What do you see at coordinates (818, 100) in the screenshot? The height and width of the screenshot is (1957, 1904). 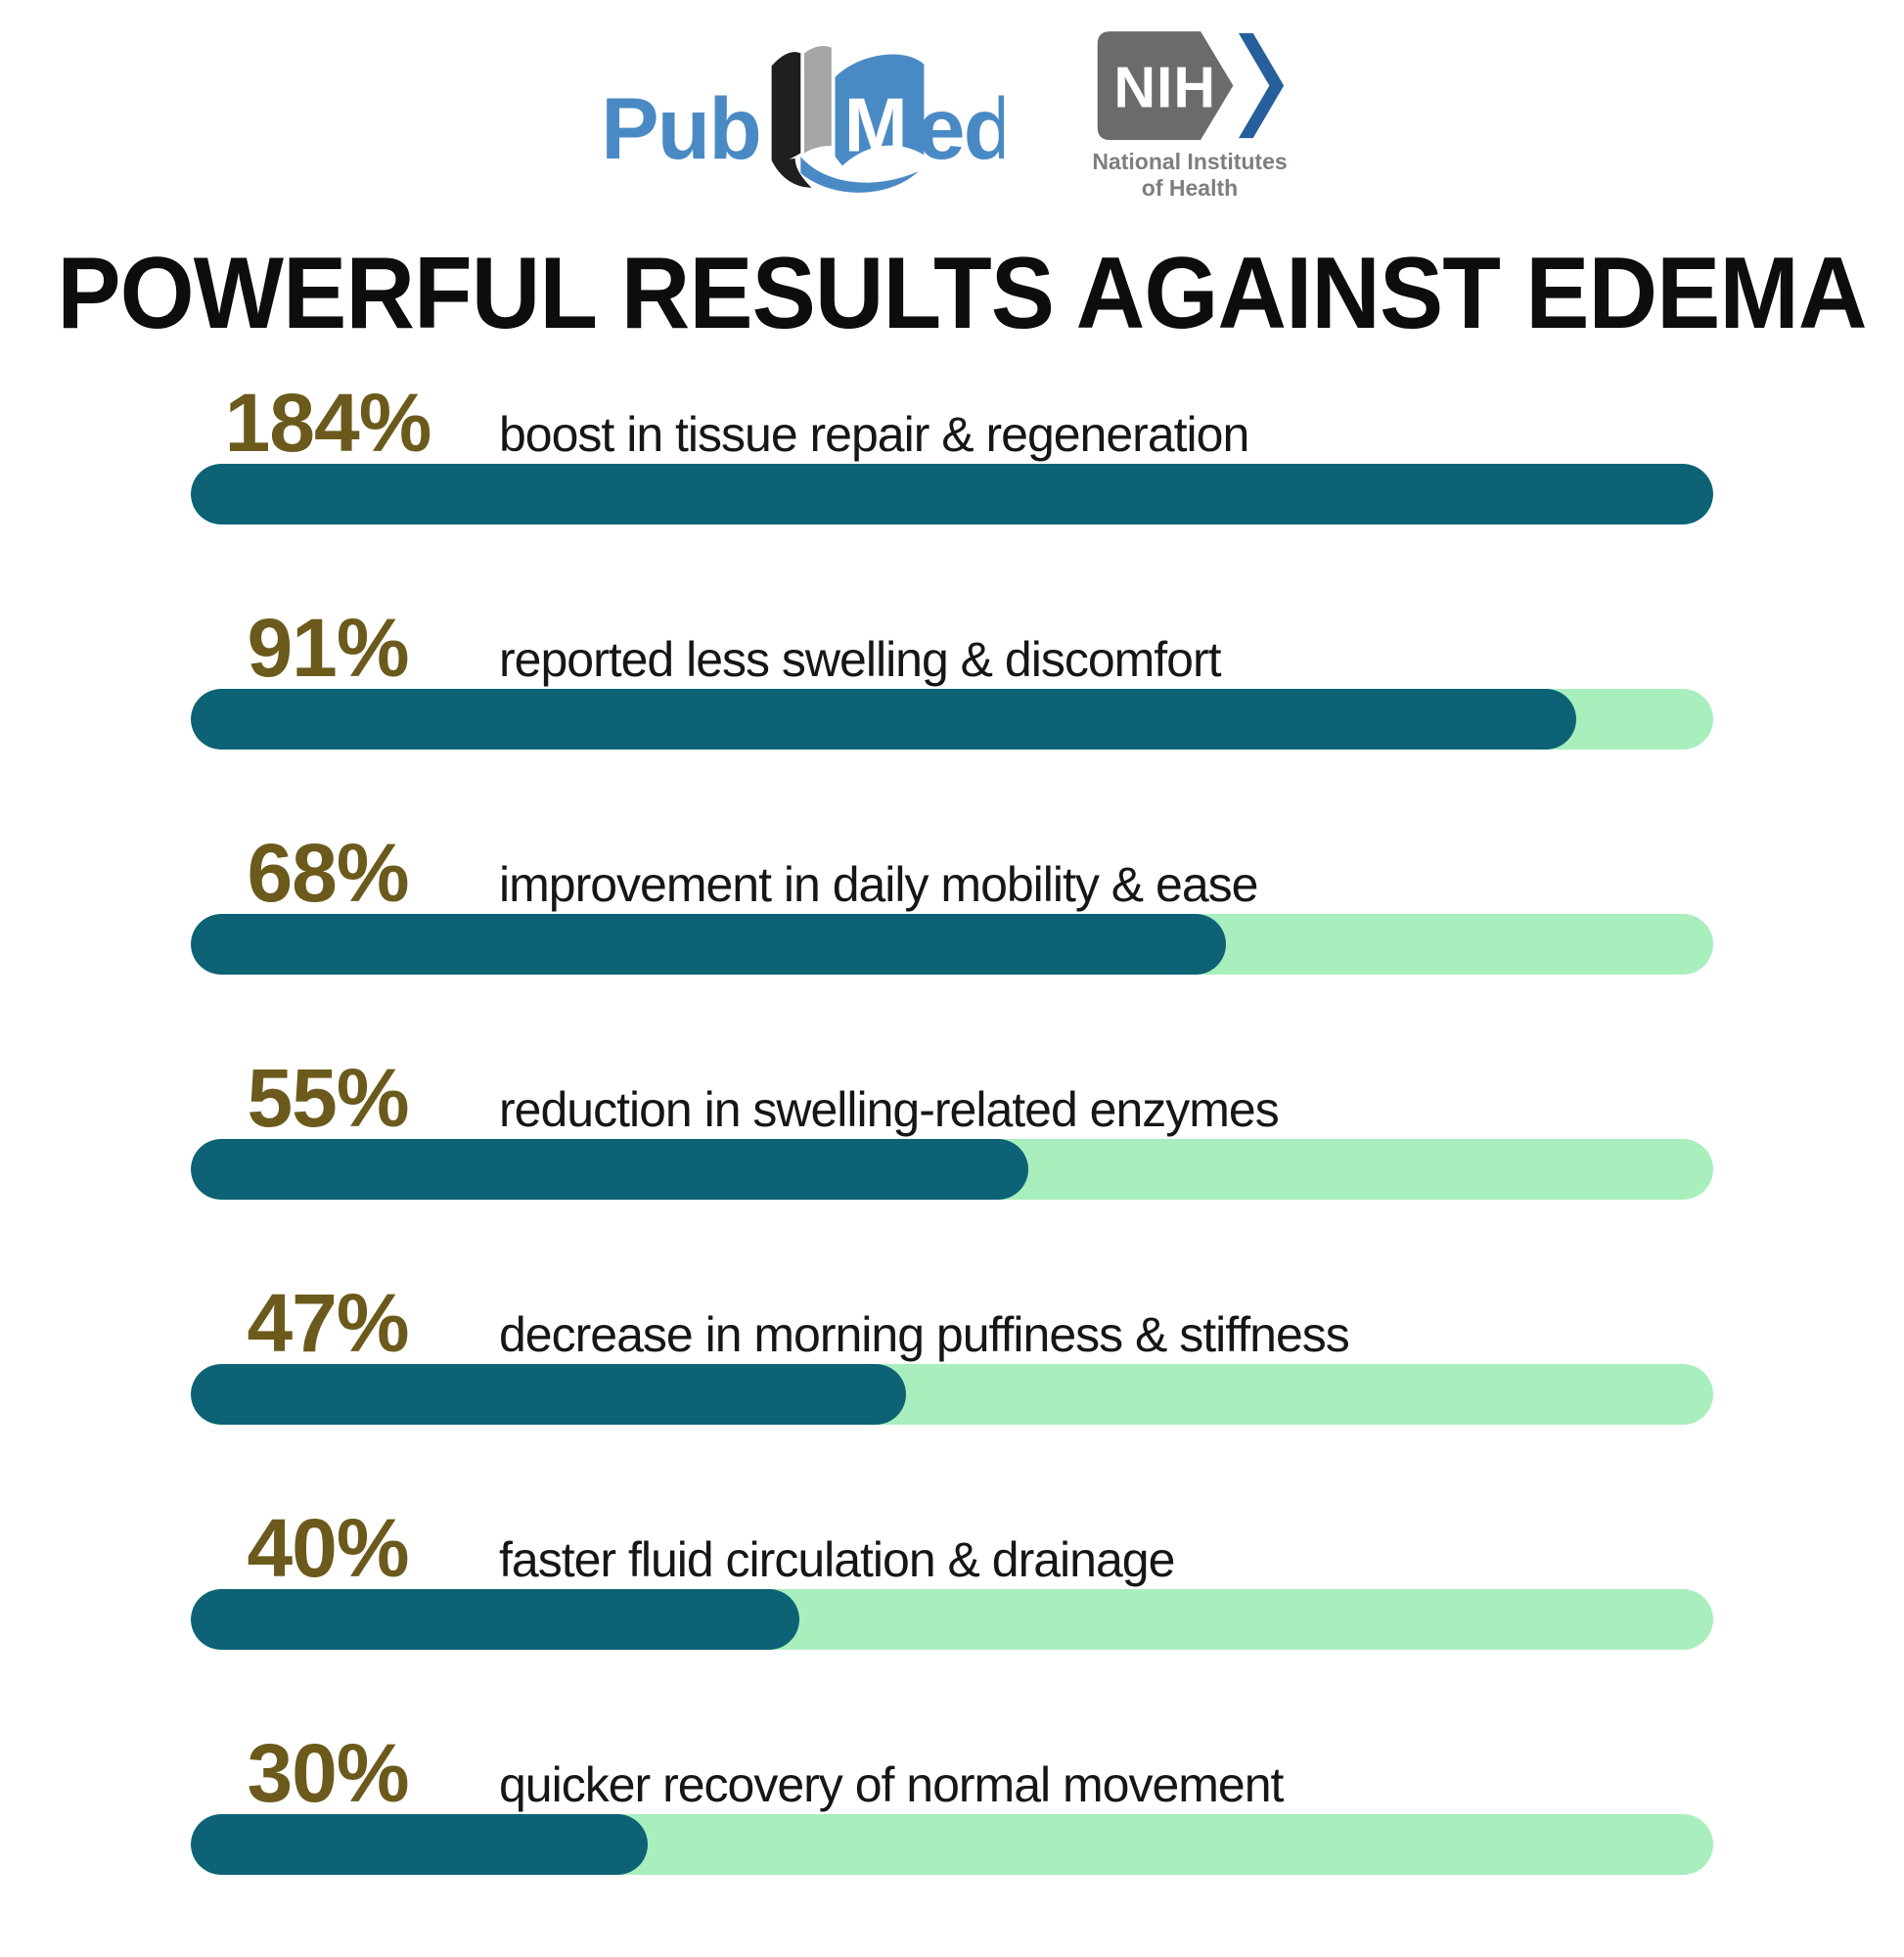 I see `book-gray-page-icon` at bounding box center [818, 100].